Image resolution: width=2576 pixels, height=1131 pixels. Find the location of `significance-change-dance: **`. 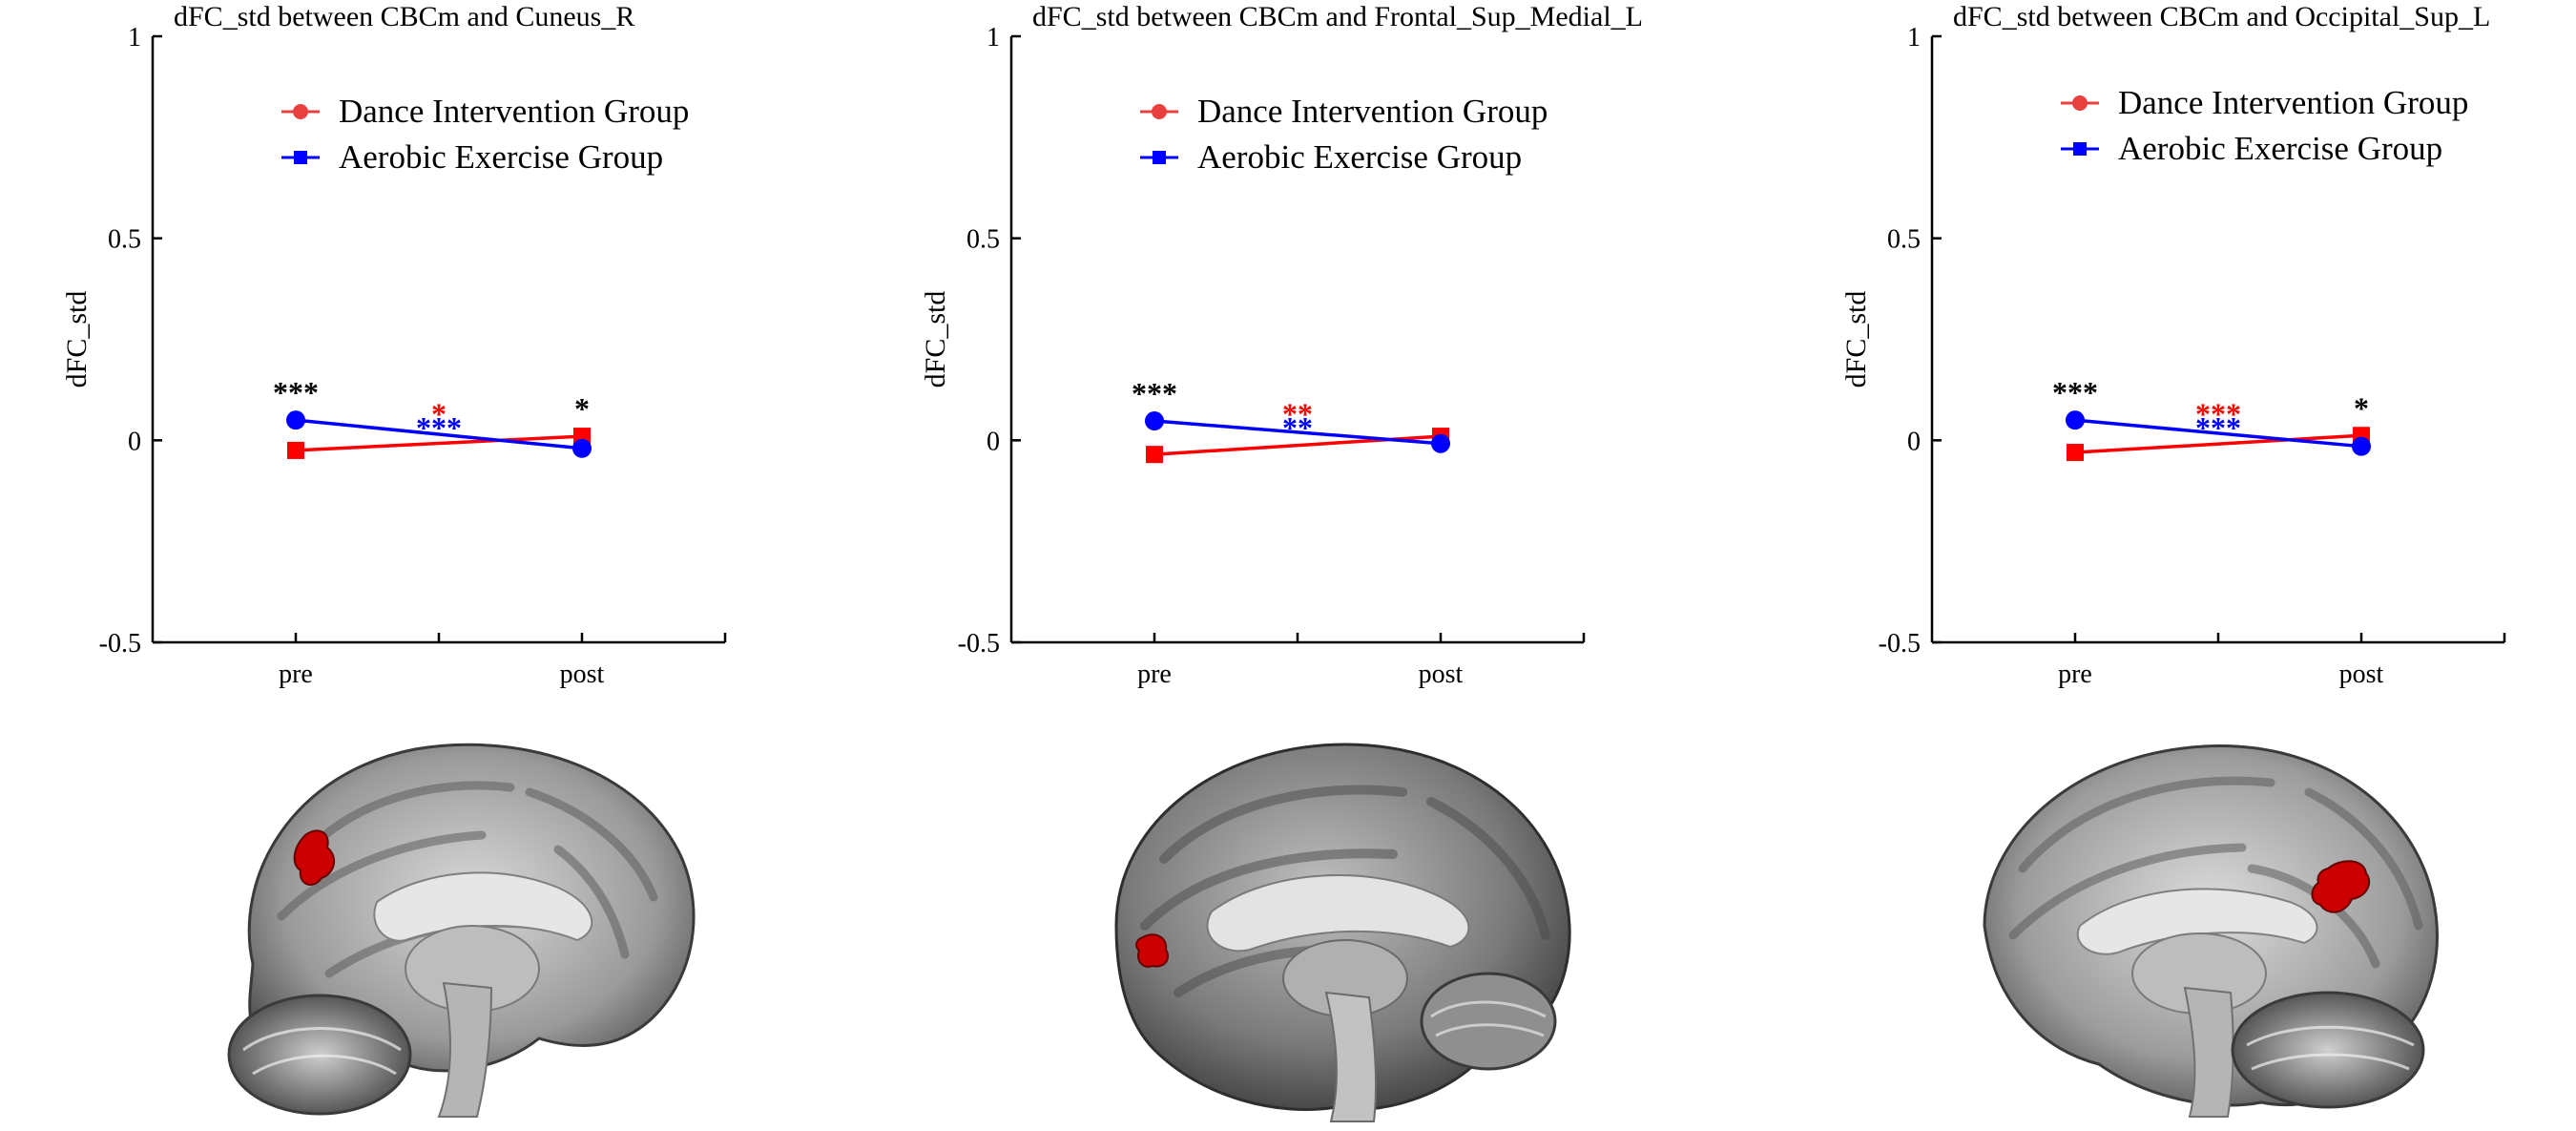

significance-change-dance: ** is located at coordinates (1297, 413).